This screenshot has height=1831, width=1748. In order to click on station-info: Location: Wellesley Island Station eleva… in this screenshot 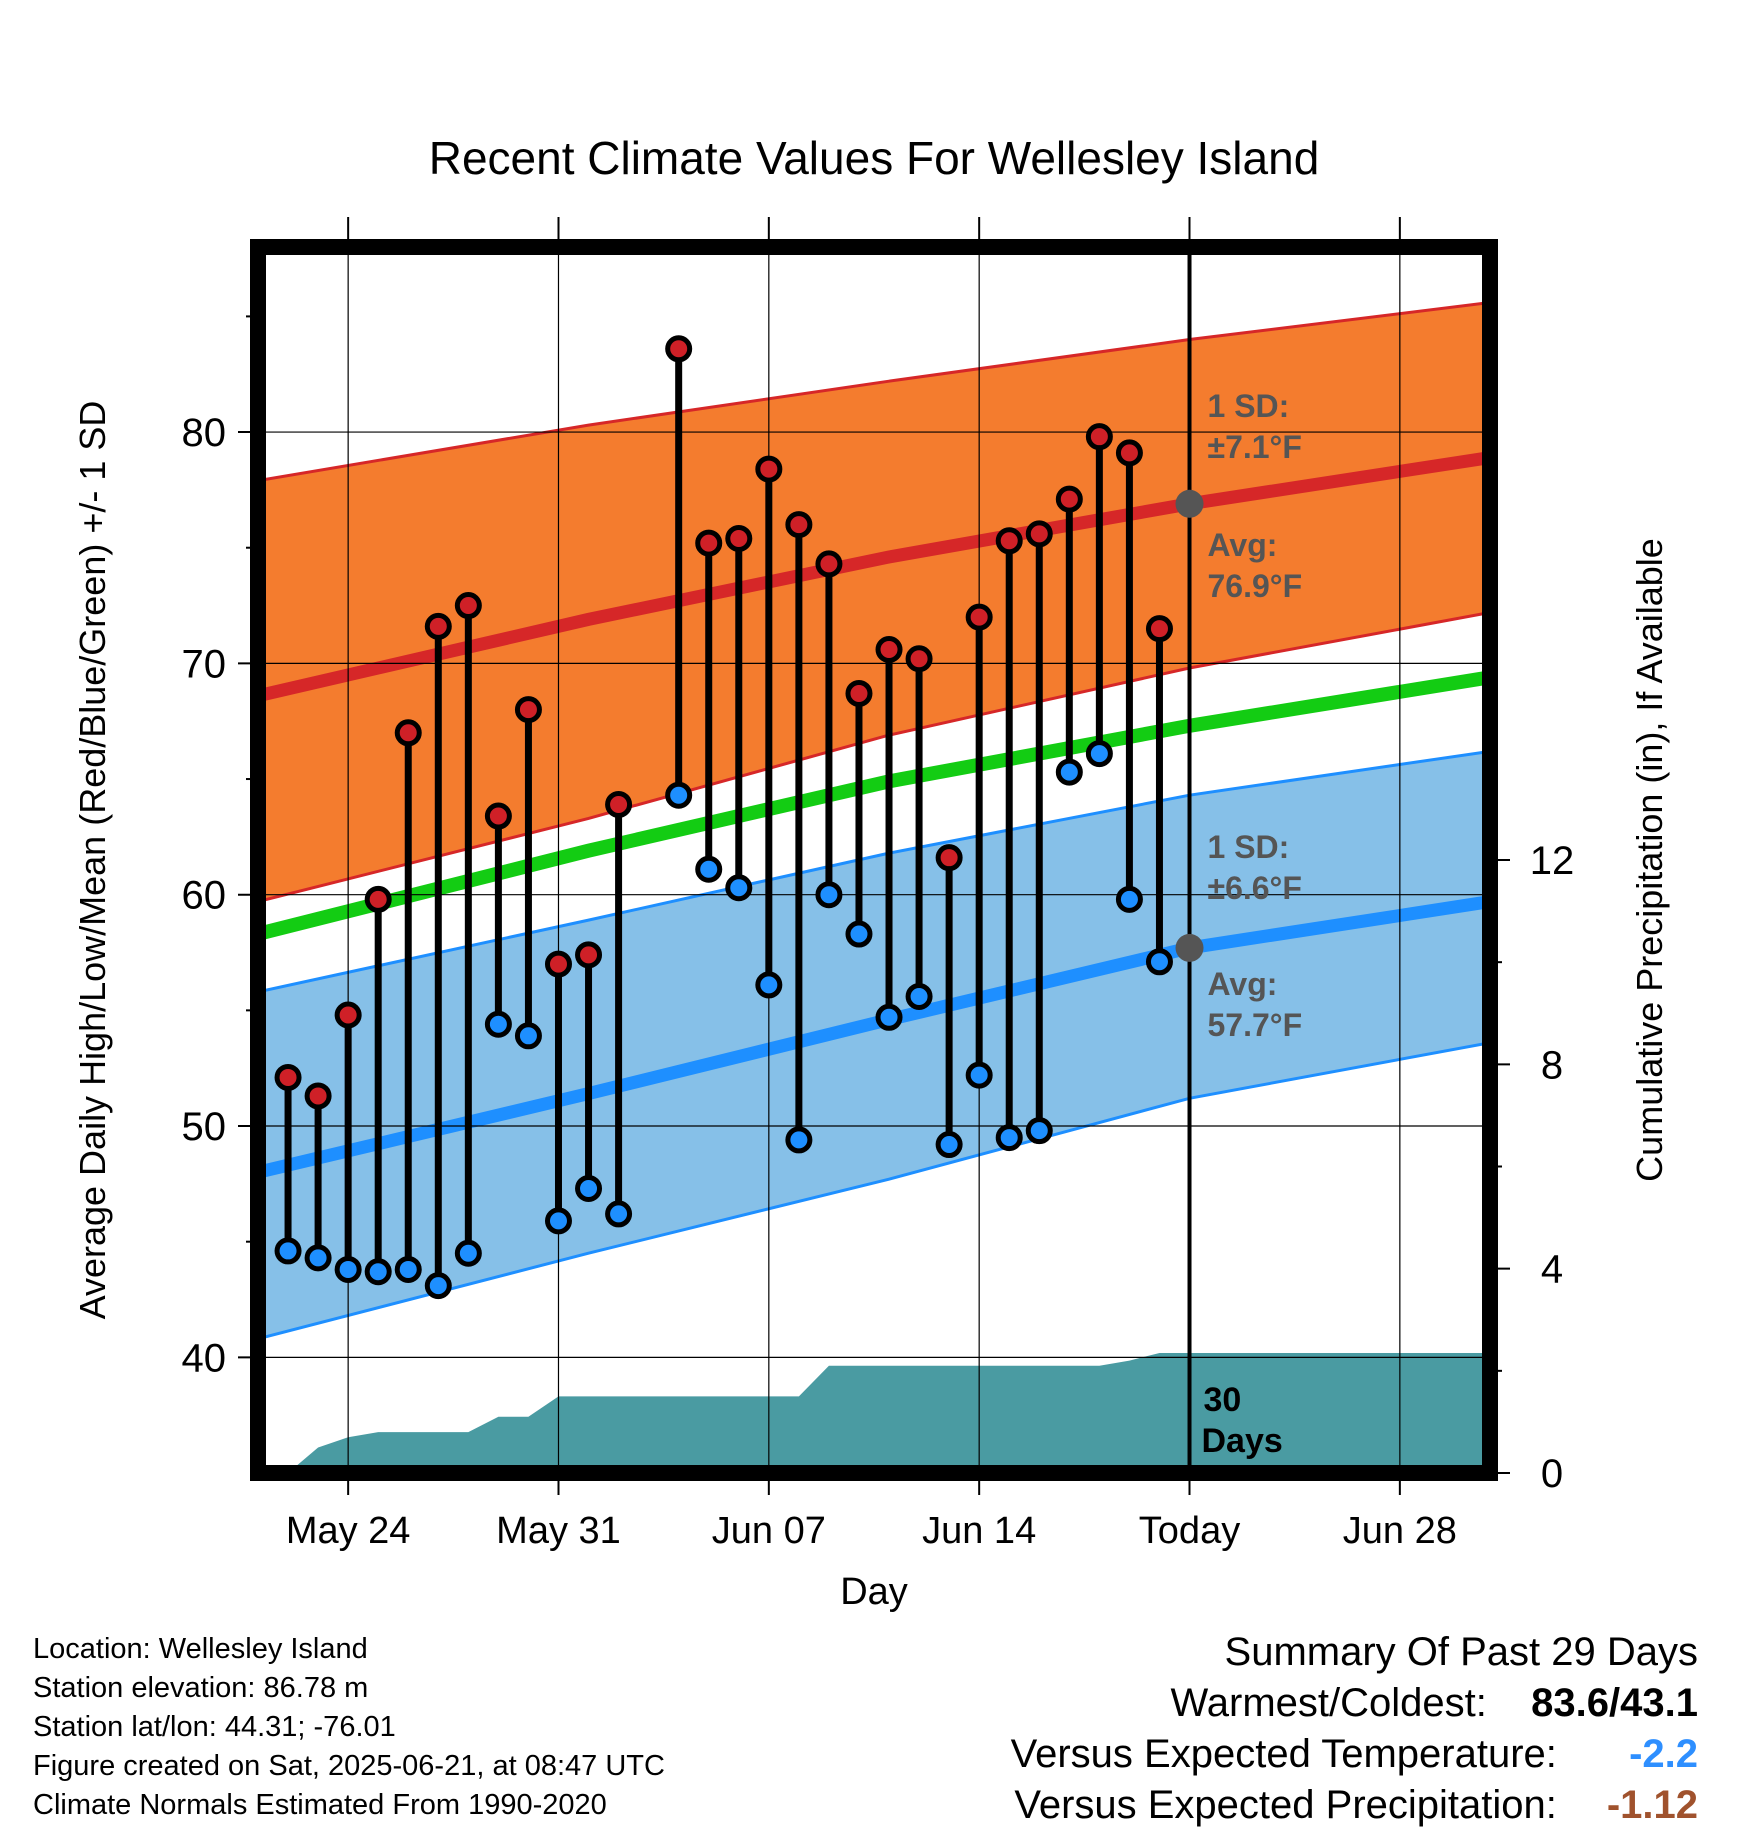, I will do `click(349, 1727)`.